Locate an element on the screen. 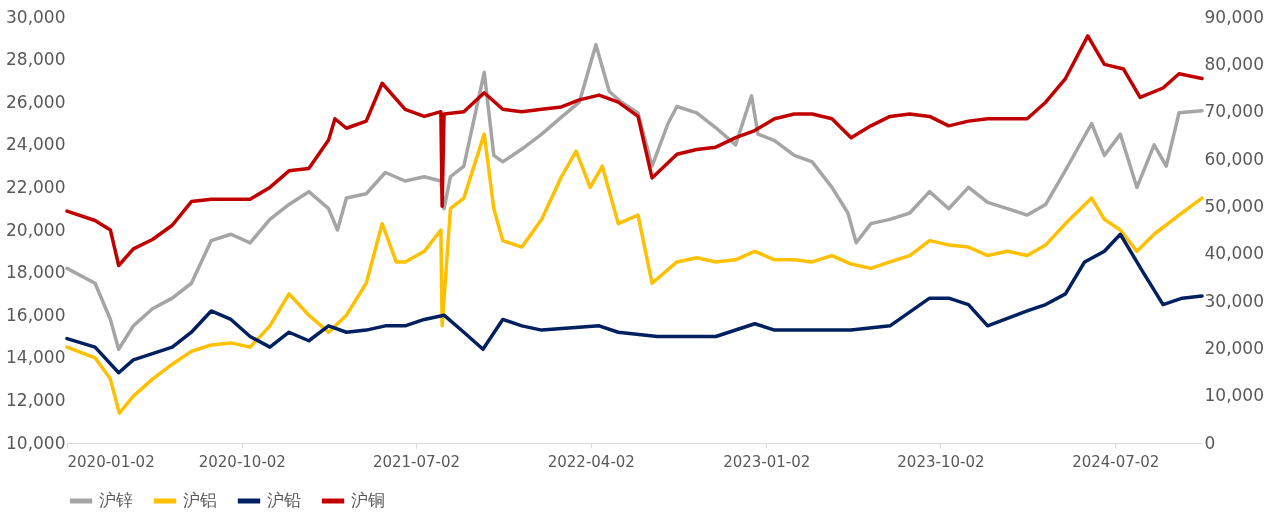 The height and width of the screenshot is (516, 1269). legend-label: 沪铜 is located at coordinates (368, 500).